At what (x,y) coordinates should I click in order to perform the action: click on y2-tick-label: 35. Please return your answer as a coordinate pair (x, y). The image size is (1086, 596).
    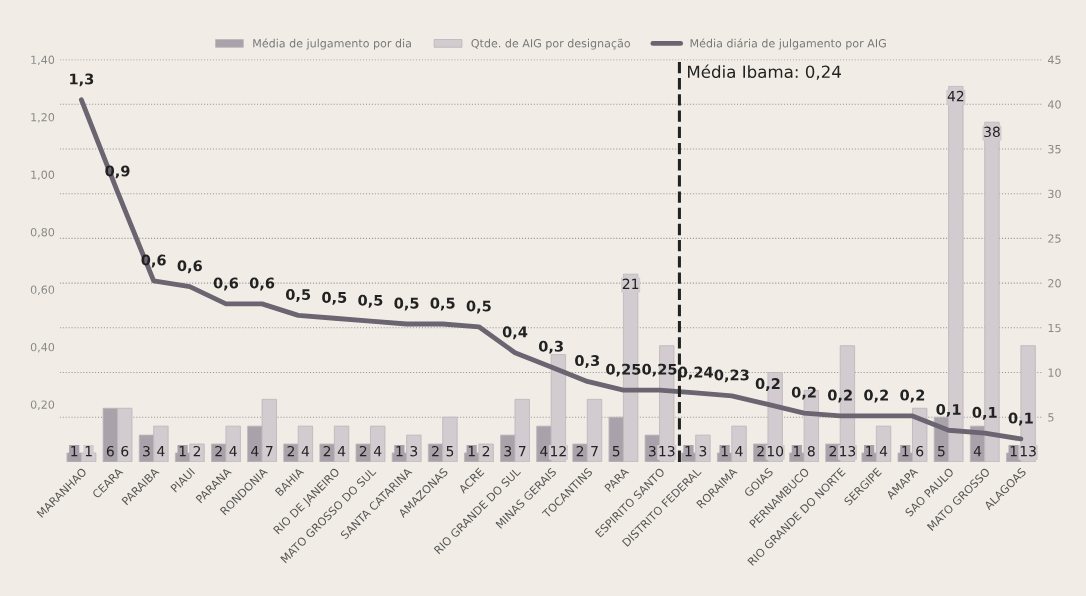
    Looking at the image, I should click on (1054, 149).